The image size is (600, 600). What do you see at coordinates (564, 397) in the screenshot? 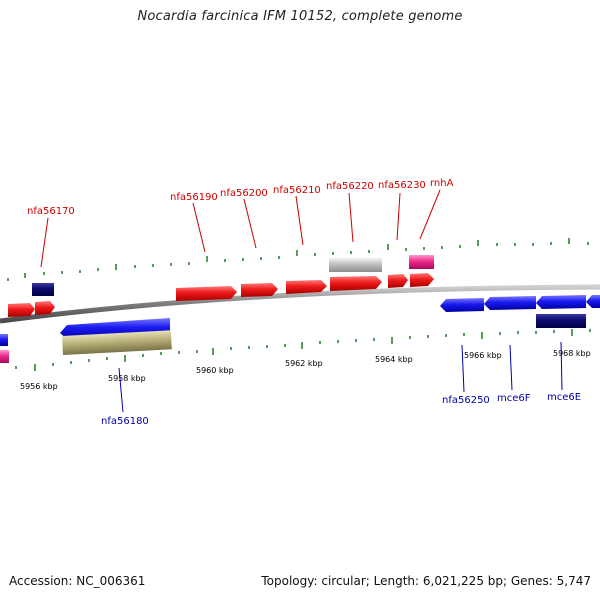
I see `gene-label-reverse: mce6E` at bounding box center [564, 397].